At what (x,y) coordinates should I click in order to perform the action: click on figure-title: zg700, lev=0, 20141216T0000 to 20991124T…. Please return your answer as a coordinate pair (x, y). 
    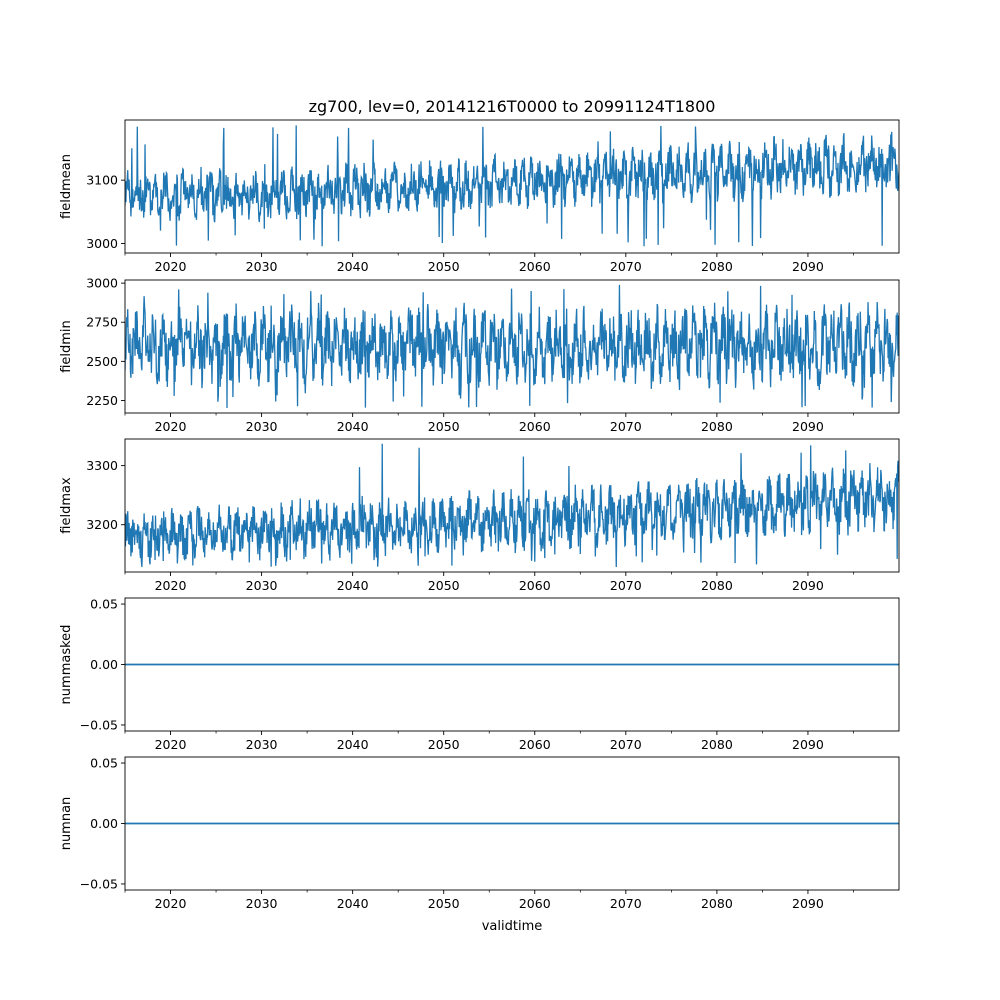
    Looking at the image, I should click on (512, 106).